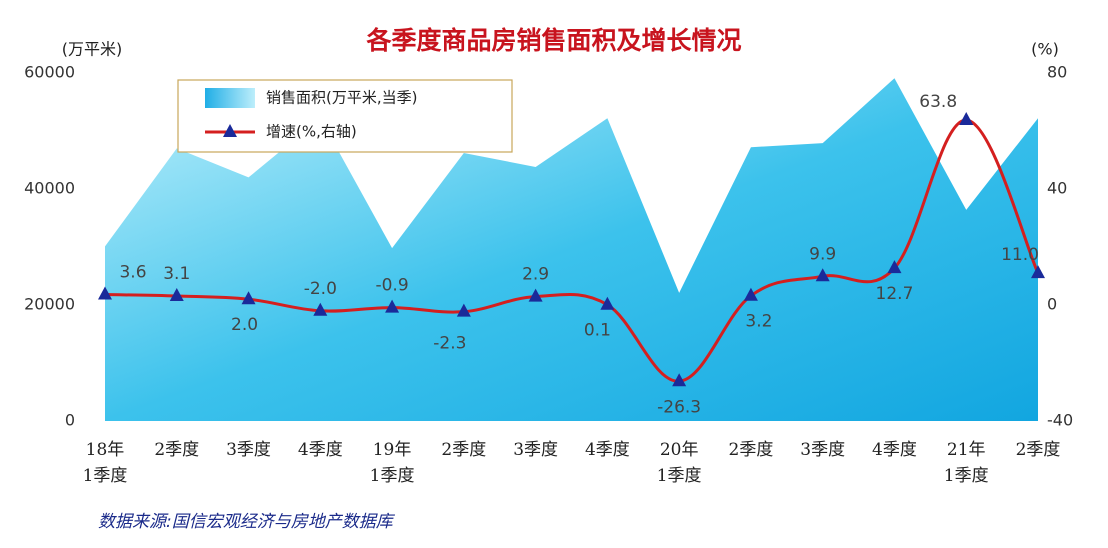  What do you see at coordinates (49, 304) in the screenshot?
I see `y-tick-label: 20000` at bounding box center [49, 304].